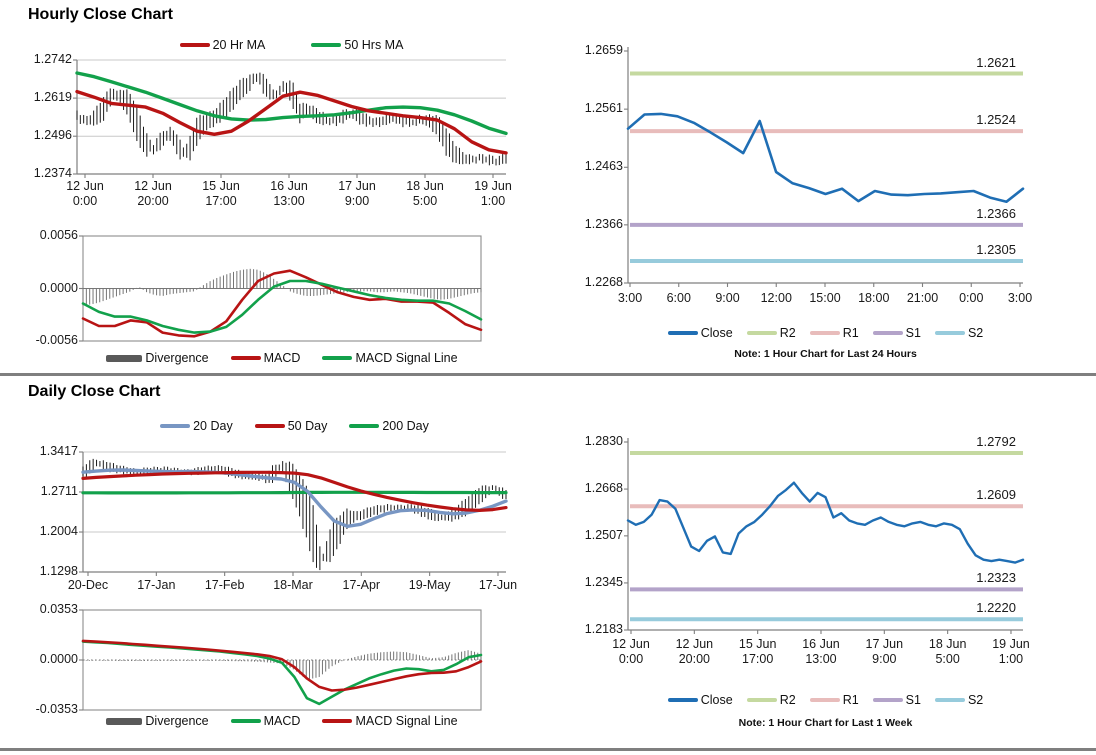 Image resolution: width=1096 pixels, height=755 pixels. What do you see at coordinates (996, 578) in the screenshot?
I see `level-label-s1: 1.2323` at bounding box center [996, 578].